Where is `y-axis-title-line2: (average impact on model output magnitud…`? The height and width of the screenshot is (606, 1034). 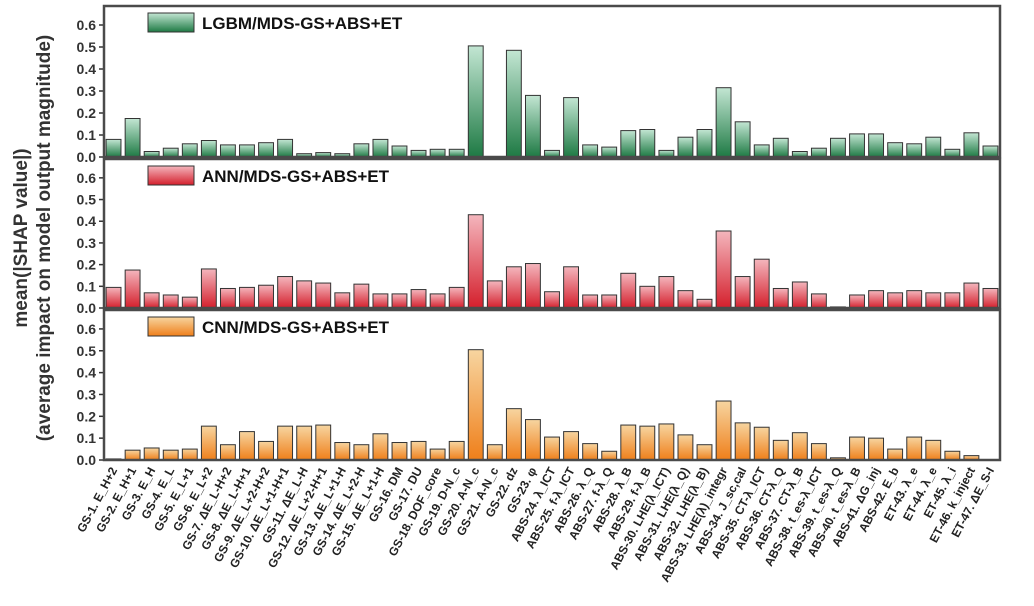 y-axis-title-line2: (average impact on model output magnitud… is located at coordinates (44, 238).